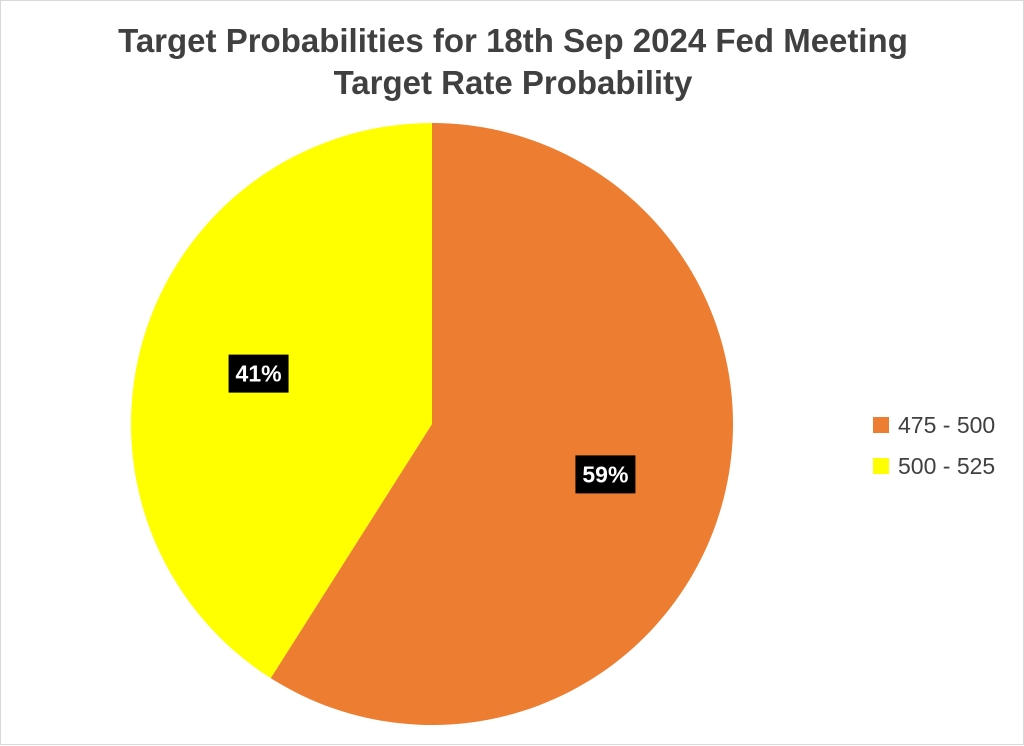  I want to click on data-label-text: 59%, so click(605, 474).